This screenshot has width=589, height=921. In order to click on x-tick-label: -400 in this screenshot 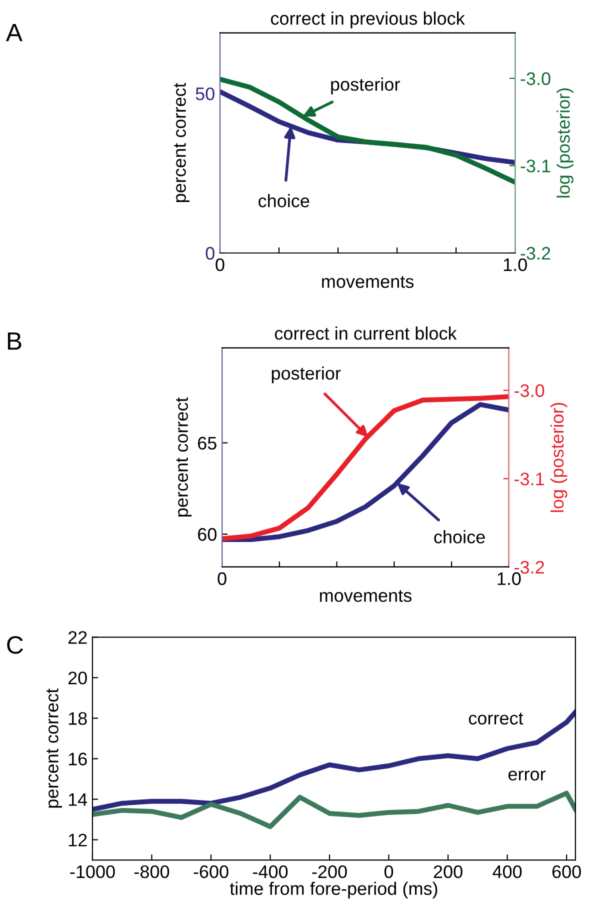, I will do `click(270, 871)`.